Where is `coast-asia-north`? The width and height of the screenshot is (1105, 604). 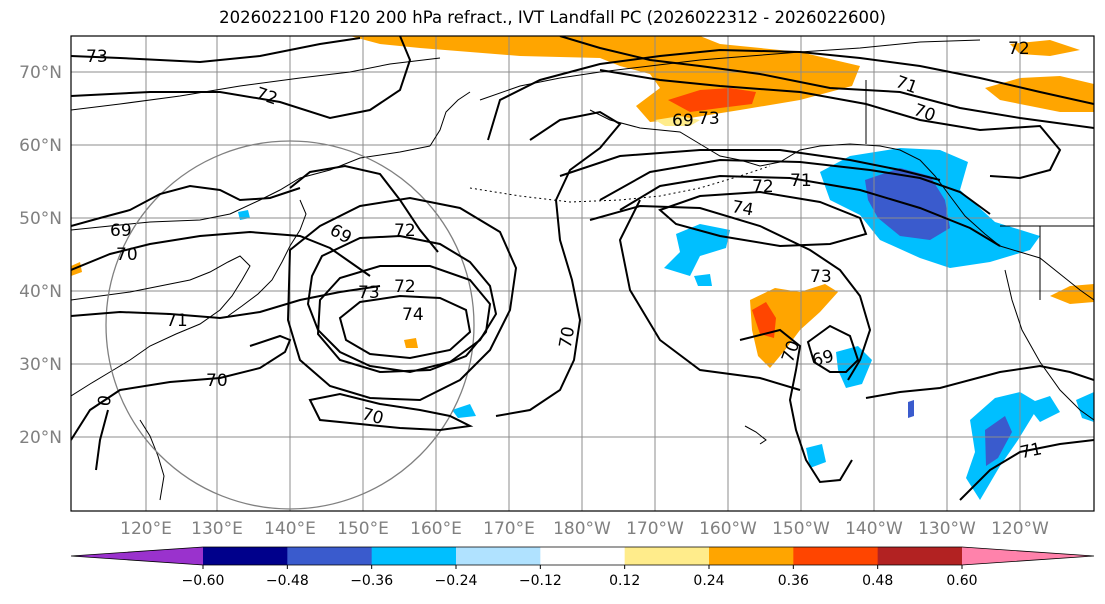 coast-asia-north is located at coordinates (256, 84).